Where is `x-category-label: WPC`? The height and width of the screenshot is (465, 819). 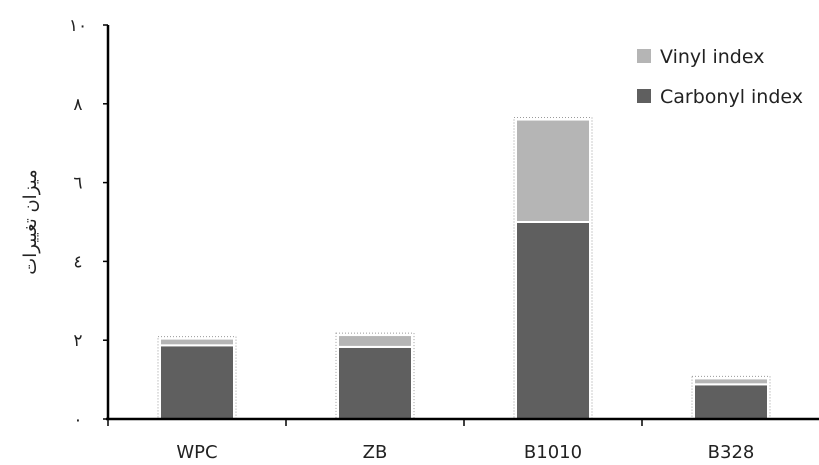
x-category-label: WPC is located at coordinates (196, 452).